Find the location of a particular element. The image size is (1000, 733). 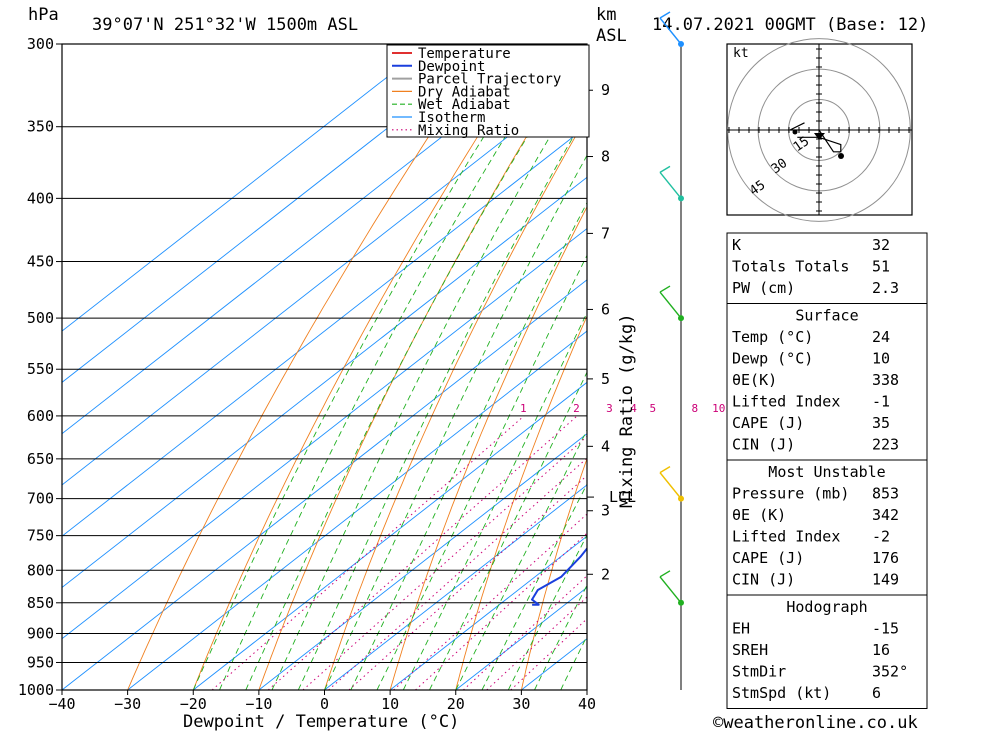

hodograph-table-title: Hodograph is located at coordinates (826, 607).